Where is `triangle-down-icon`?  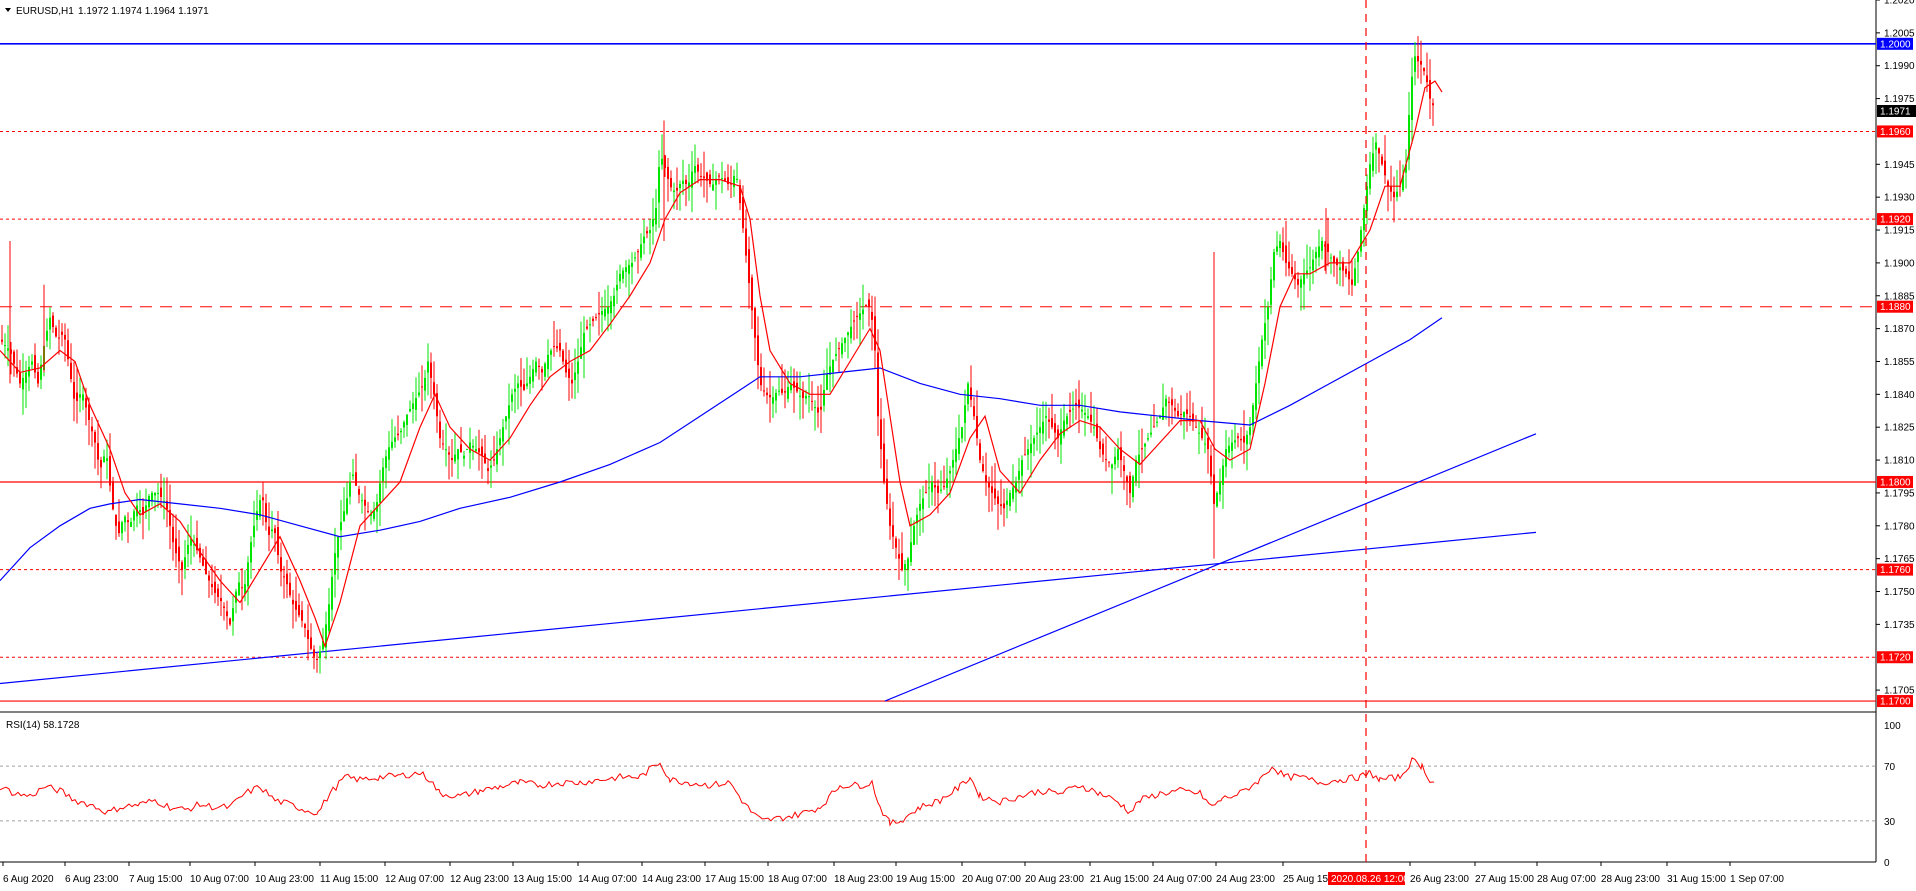
triangle-down-icon is located at coordinates (8, 10).